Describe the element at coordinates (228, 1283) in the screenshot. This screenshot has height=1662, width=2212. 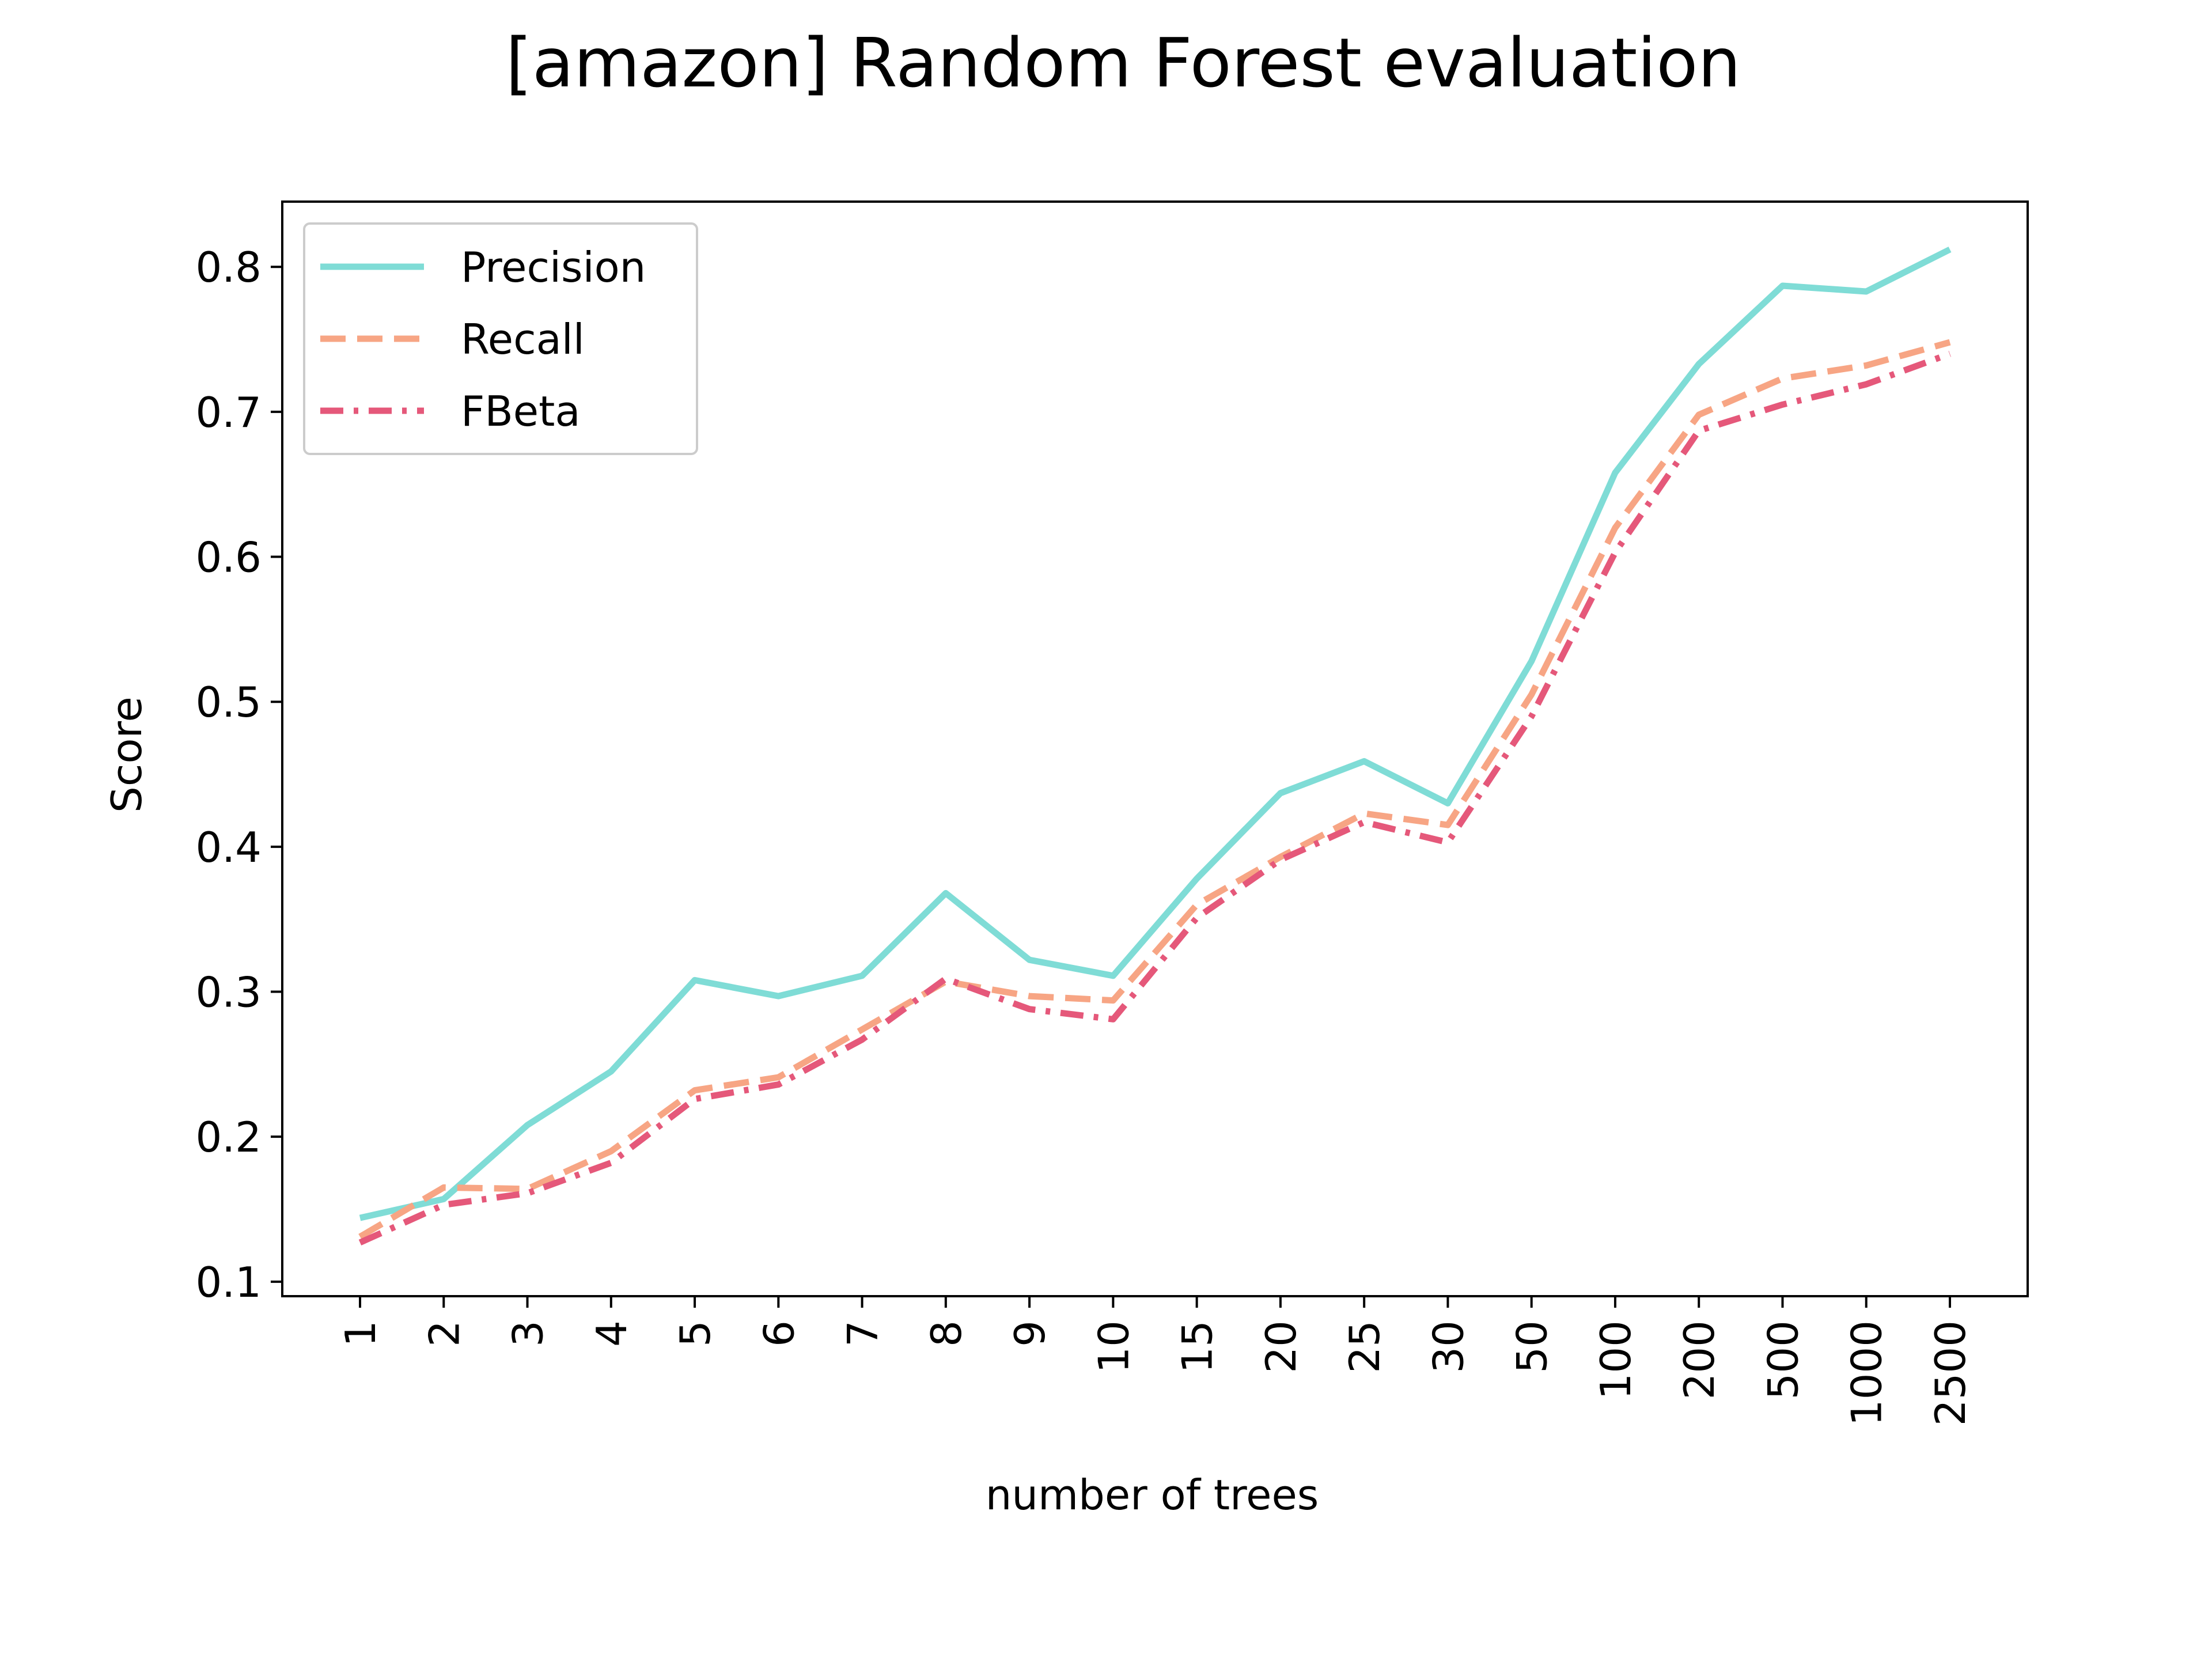
I see `y-tick-label: 0.1` at that location.